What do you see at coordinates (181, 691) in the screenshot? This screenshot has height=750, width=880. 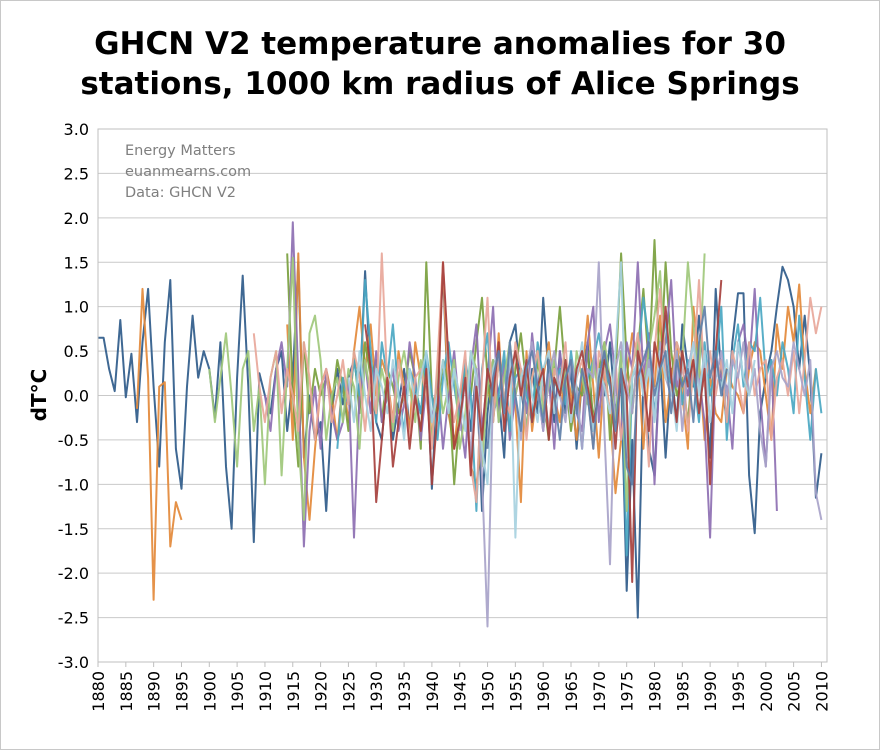 I see `x-tick-label: 1895` at bounding box center [181, 691].